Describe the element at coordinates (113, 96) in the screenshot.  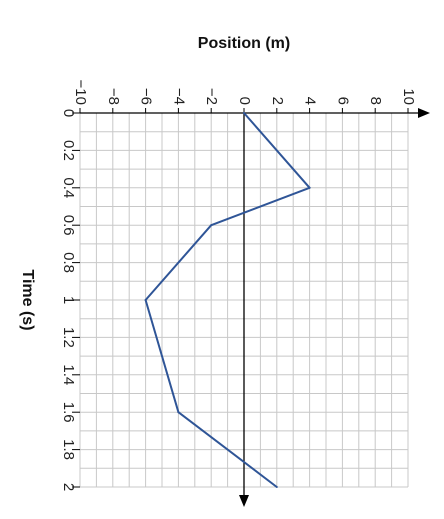
I see `position-tick-label: −8` at that location.